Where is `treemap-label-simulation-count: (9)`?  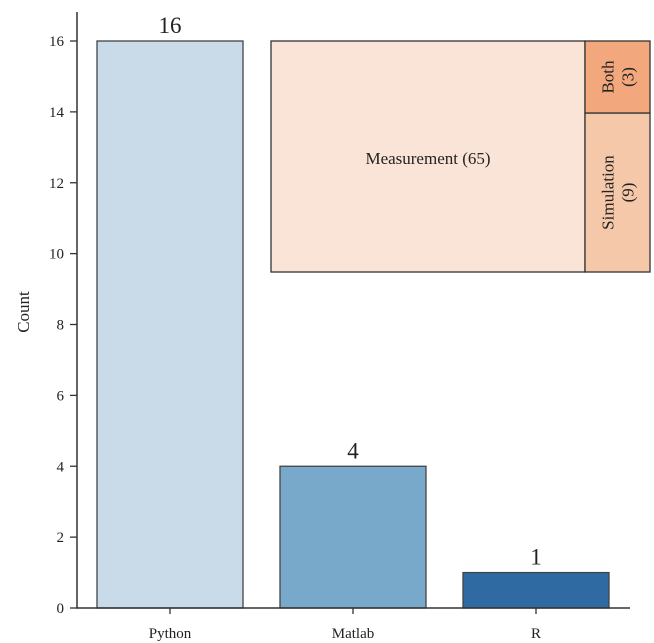 treemap-label-simulation-count: (9) is located at coordinates (628, 193).